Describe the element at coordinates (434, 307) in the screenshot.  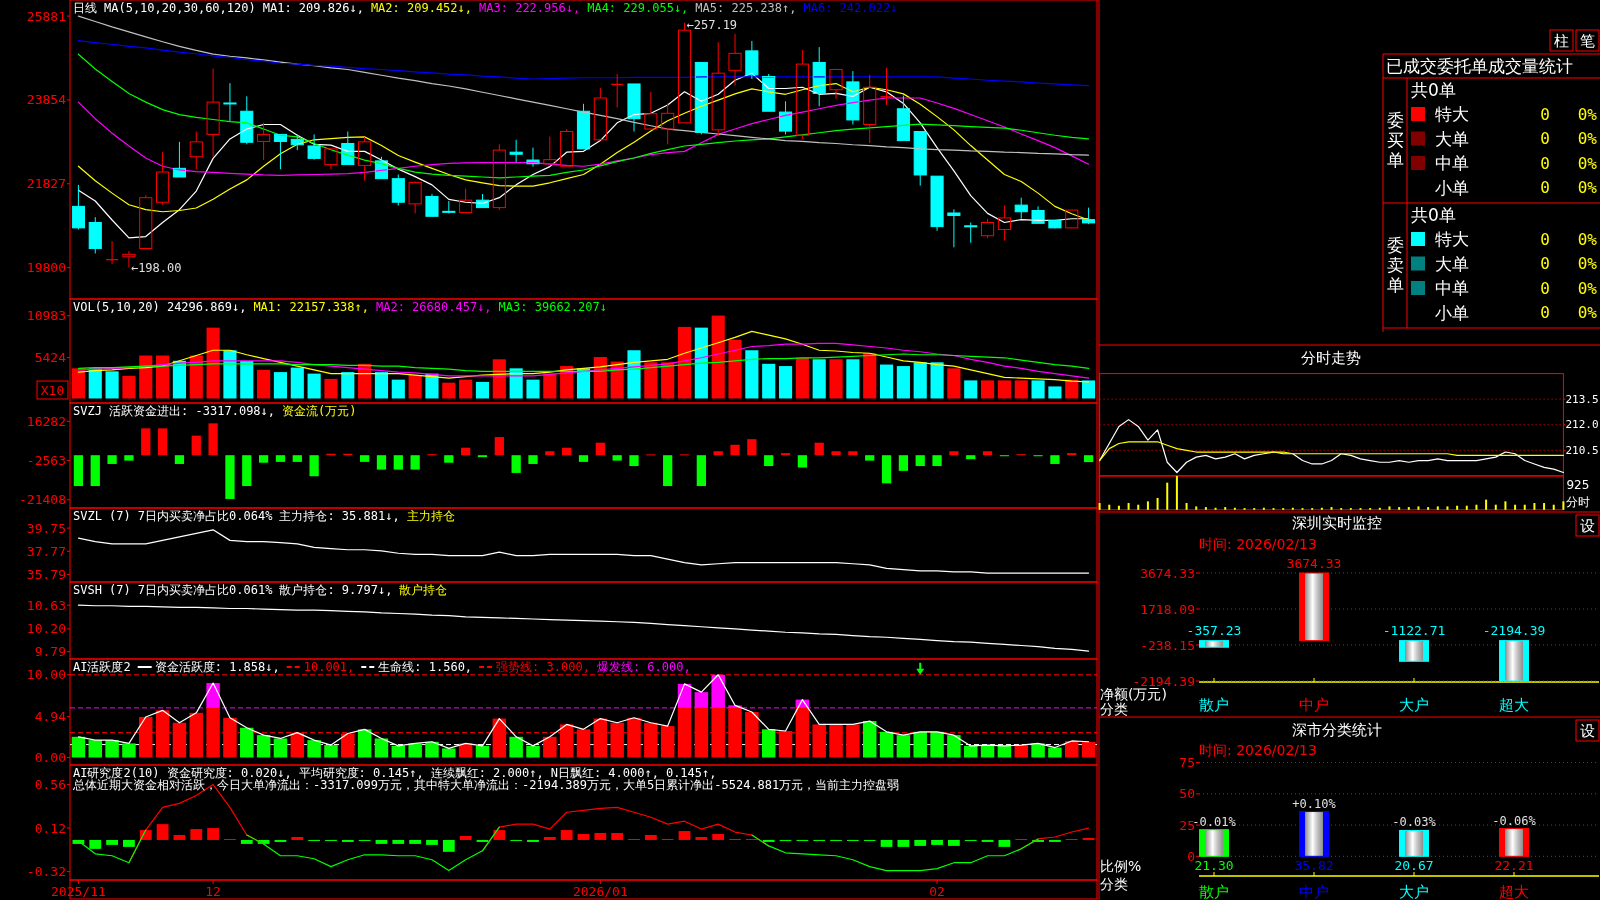
I see `legend-item: MA2: 26680.457↓,` at that location.